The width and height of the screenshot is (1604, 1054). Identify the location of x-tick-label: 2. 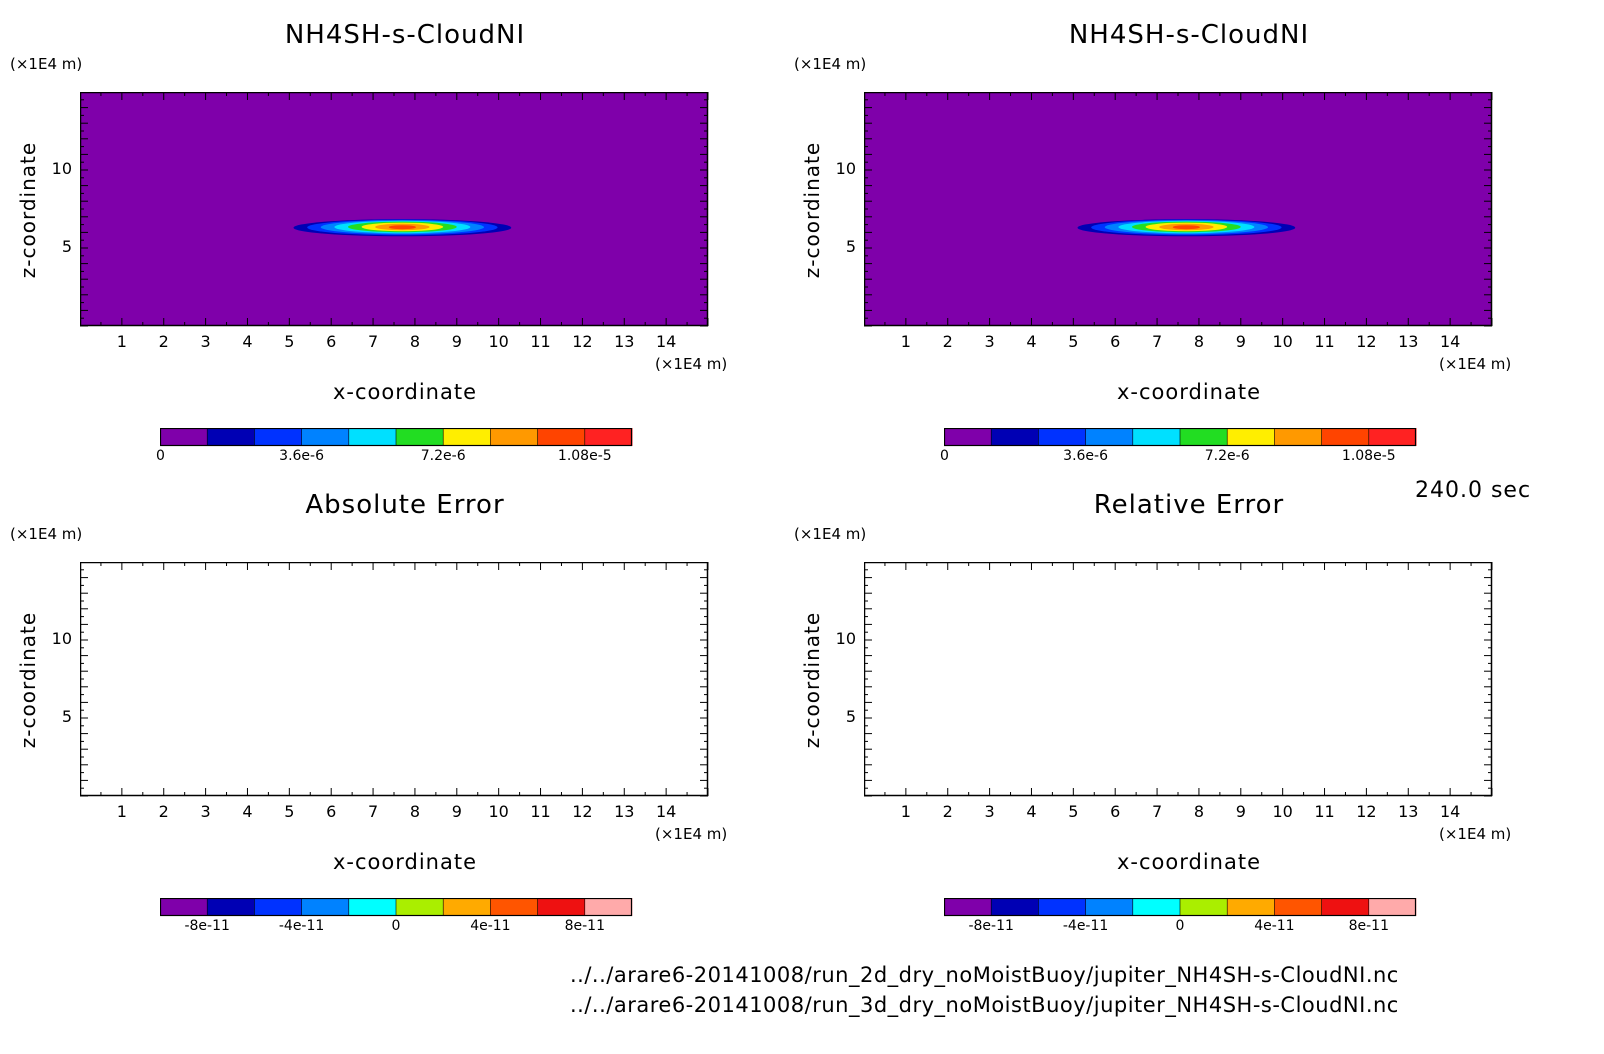
(947, 341).